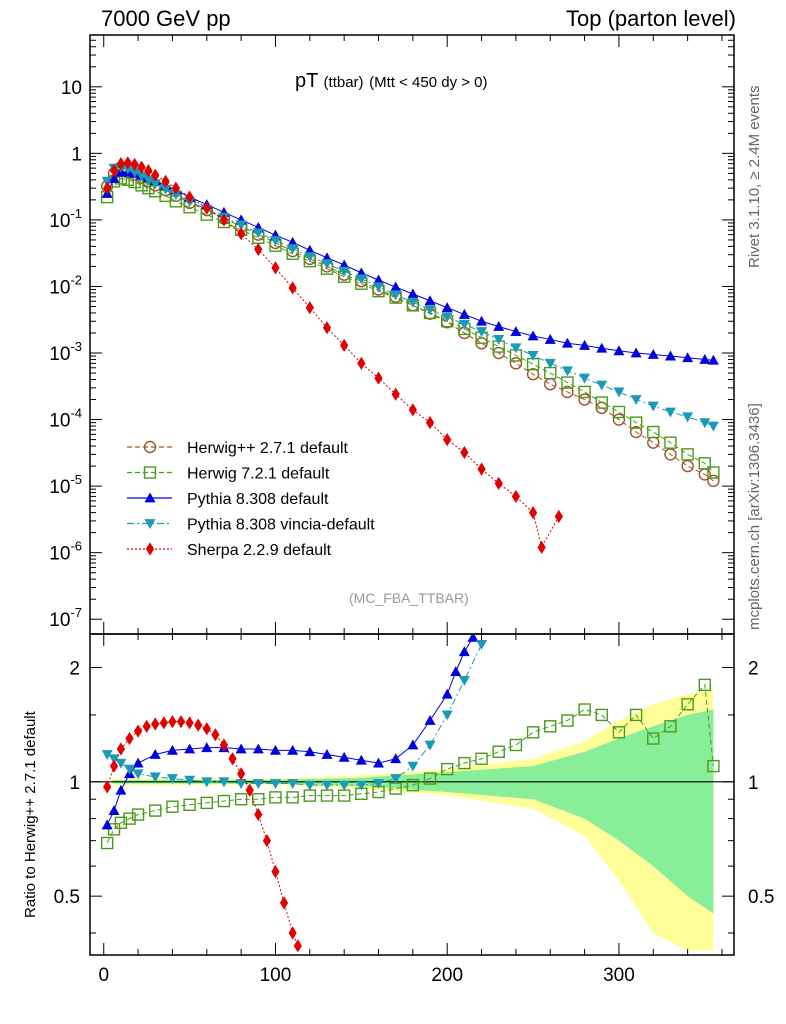  Describe the element at coordinates (753, 783) in the screenshot. I see `ratio-y-tick-label-right: 1` at that location.